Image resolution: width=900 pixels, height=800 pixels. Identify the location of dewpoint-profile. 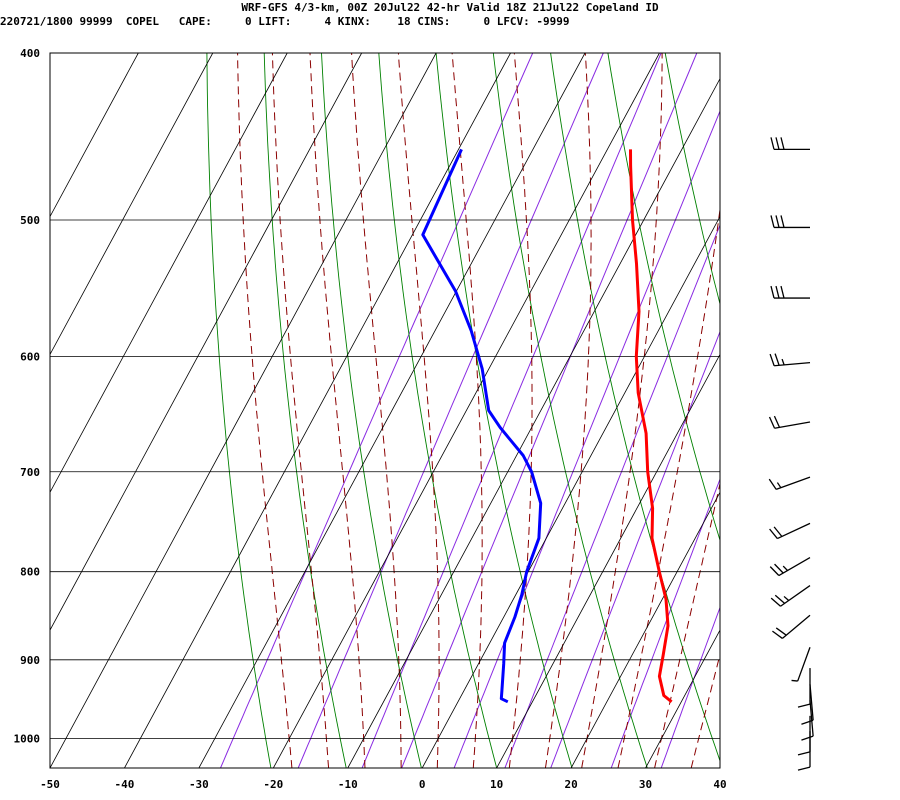
(482, 426).